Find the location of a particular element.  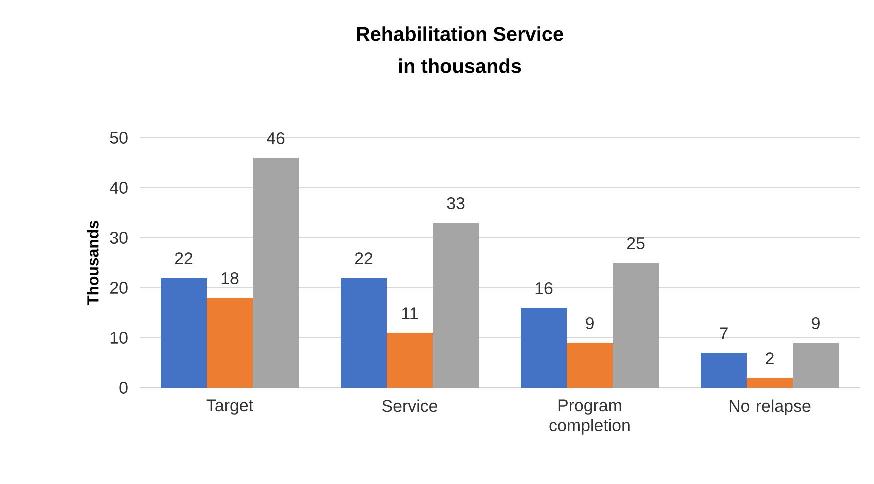

x-tick-label: Target is located at coordinates (230, 407).